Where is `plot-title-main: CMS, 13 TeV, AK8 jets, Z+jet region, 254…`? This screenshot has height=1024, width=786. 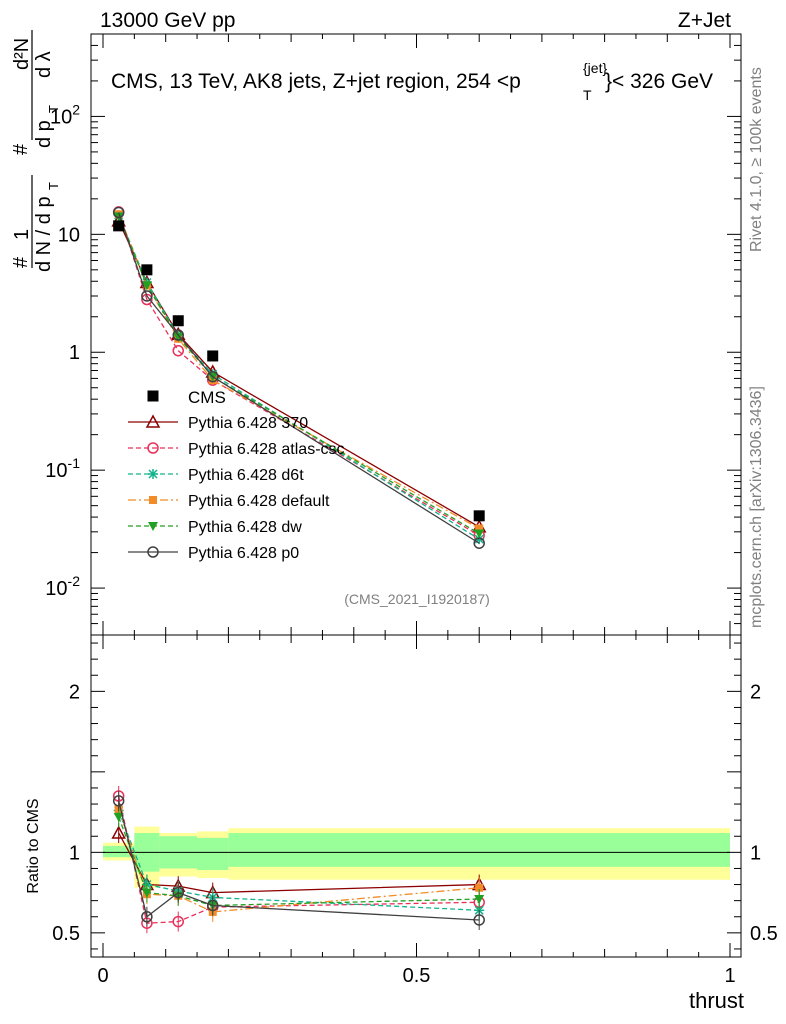
plot-title-main: CMS, 13 TeV, AK8 jets, Z+jet region, 254… is located at coordinates (316, 81).